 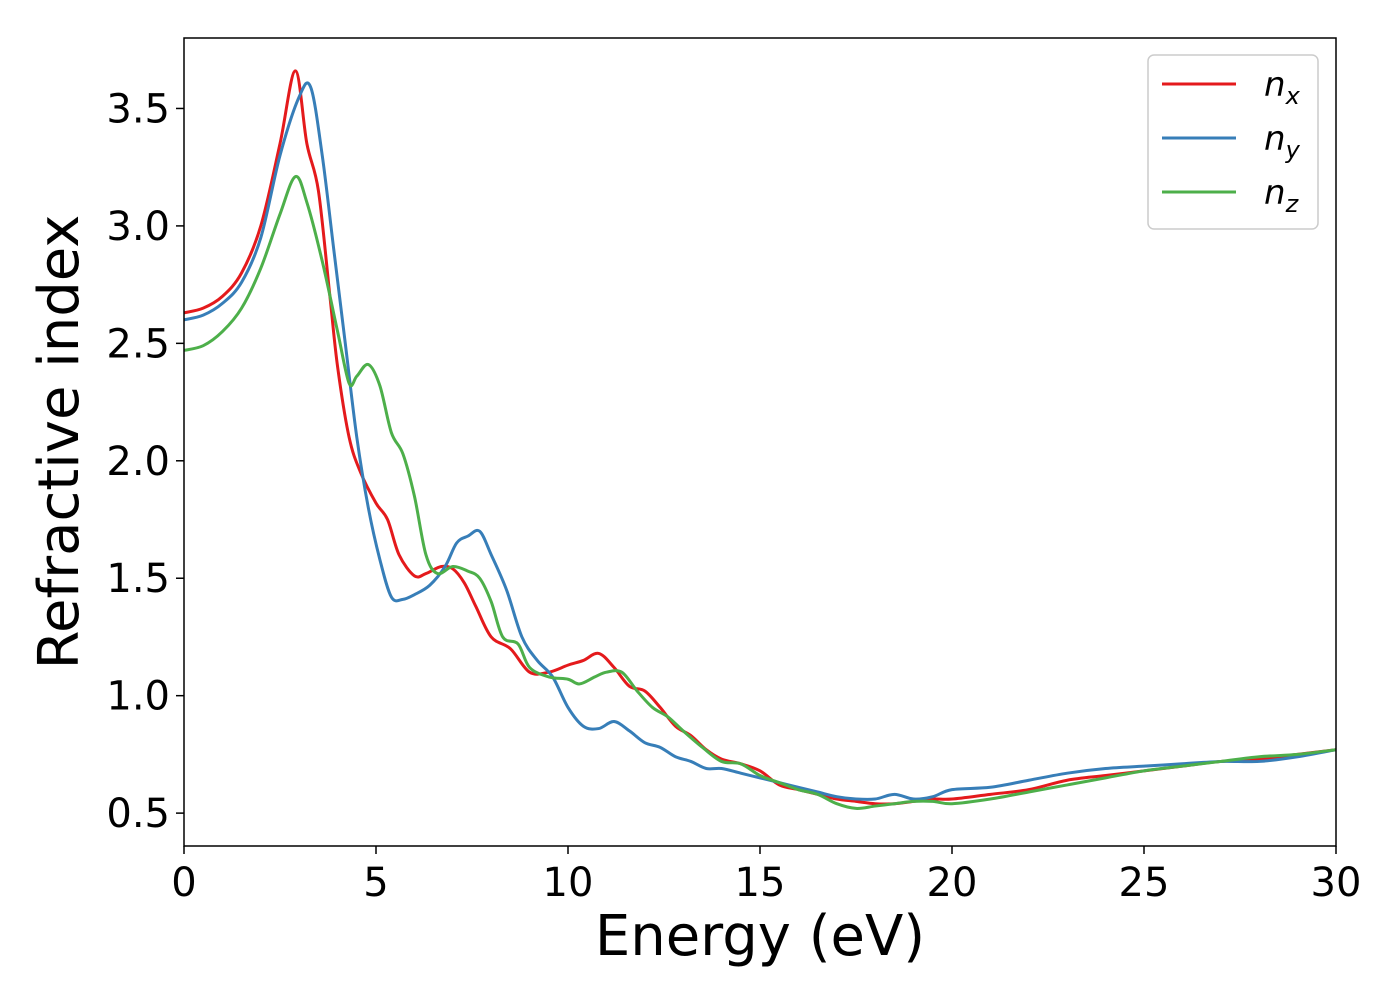 I want to click on legend-label-subscript: y, so click(x=1293, y=150).